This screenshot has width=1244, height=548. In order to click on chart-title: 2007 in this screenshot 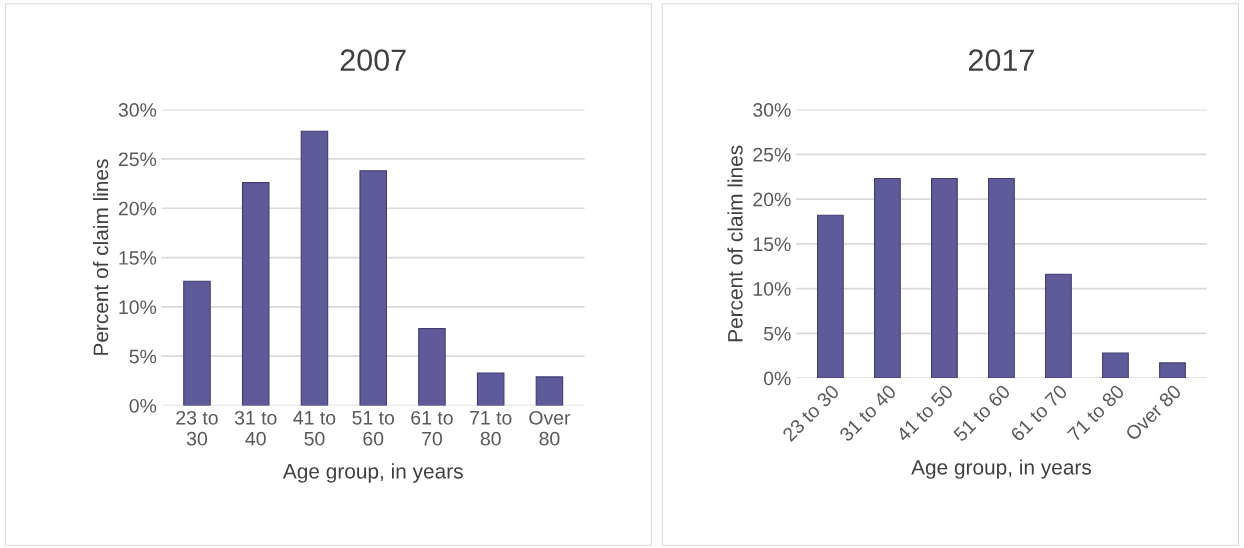, I will do `click(373, 60)`.